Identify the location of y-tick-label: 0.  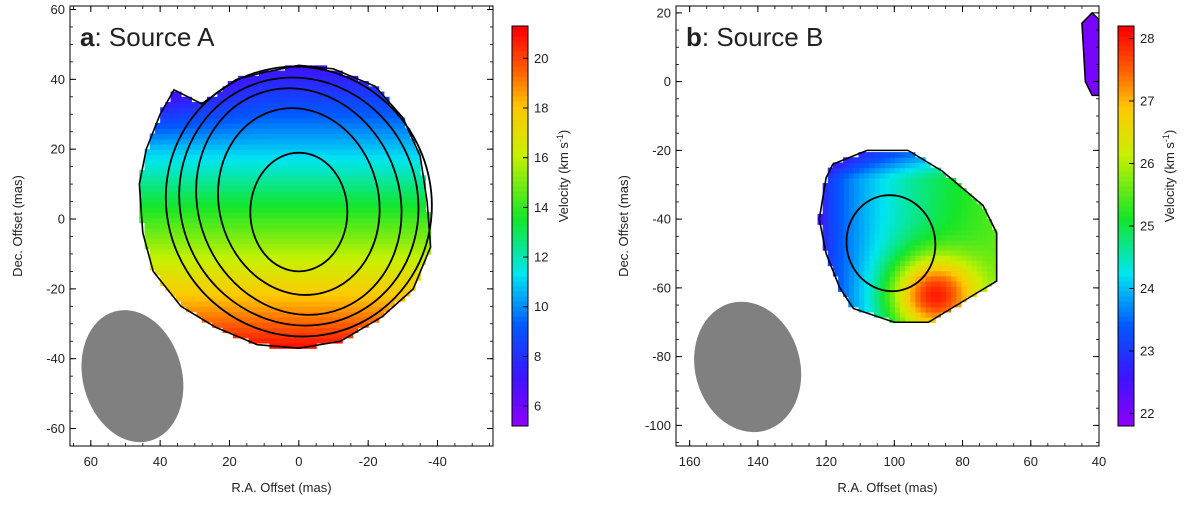
(61, 219).